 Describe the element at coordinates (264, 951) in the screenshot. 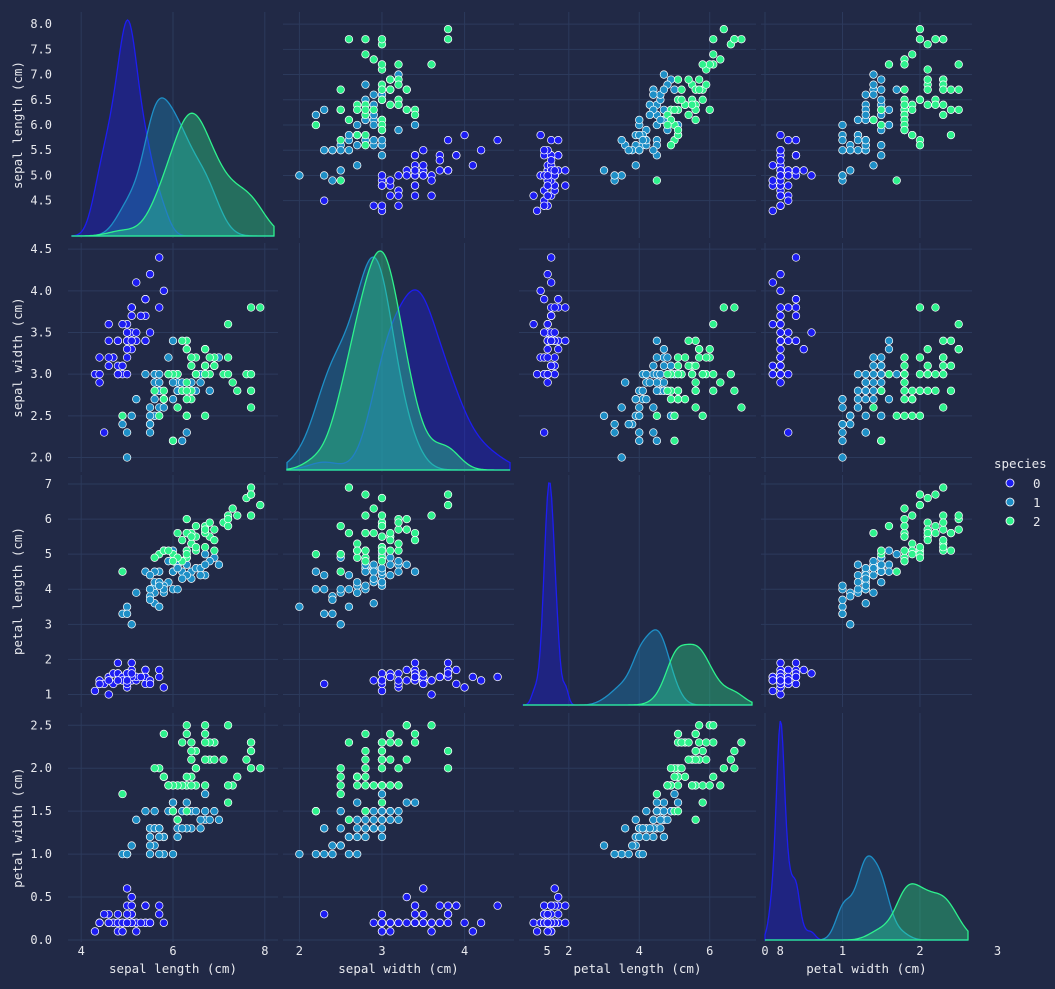

I see `x-tick-label: 8` at that location.